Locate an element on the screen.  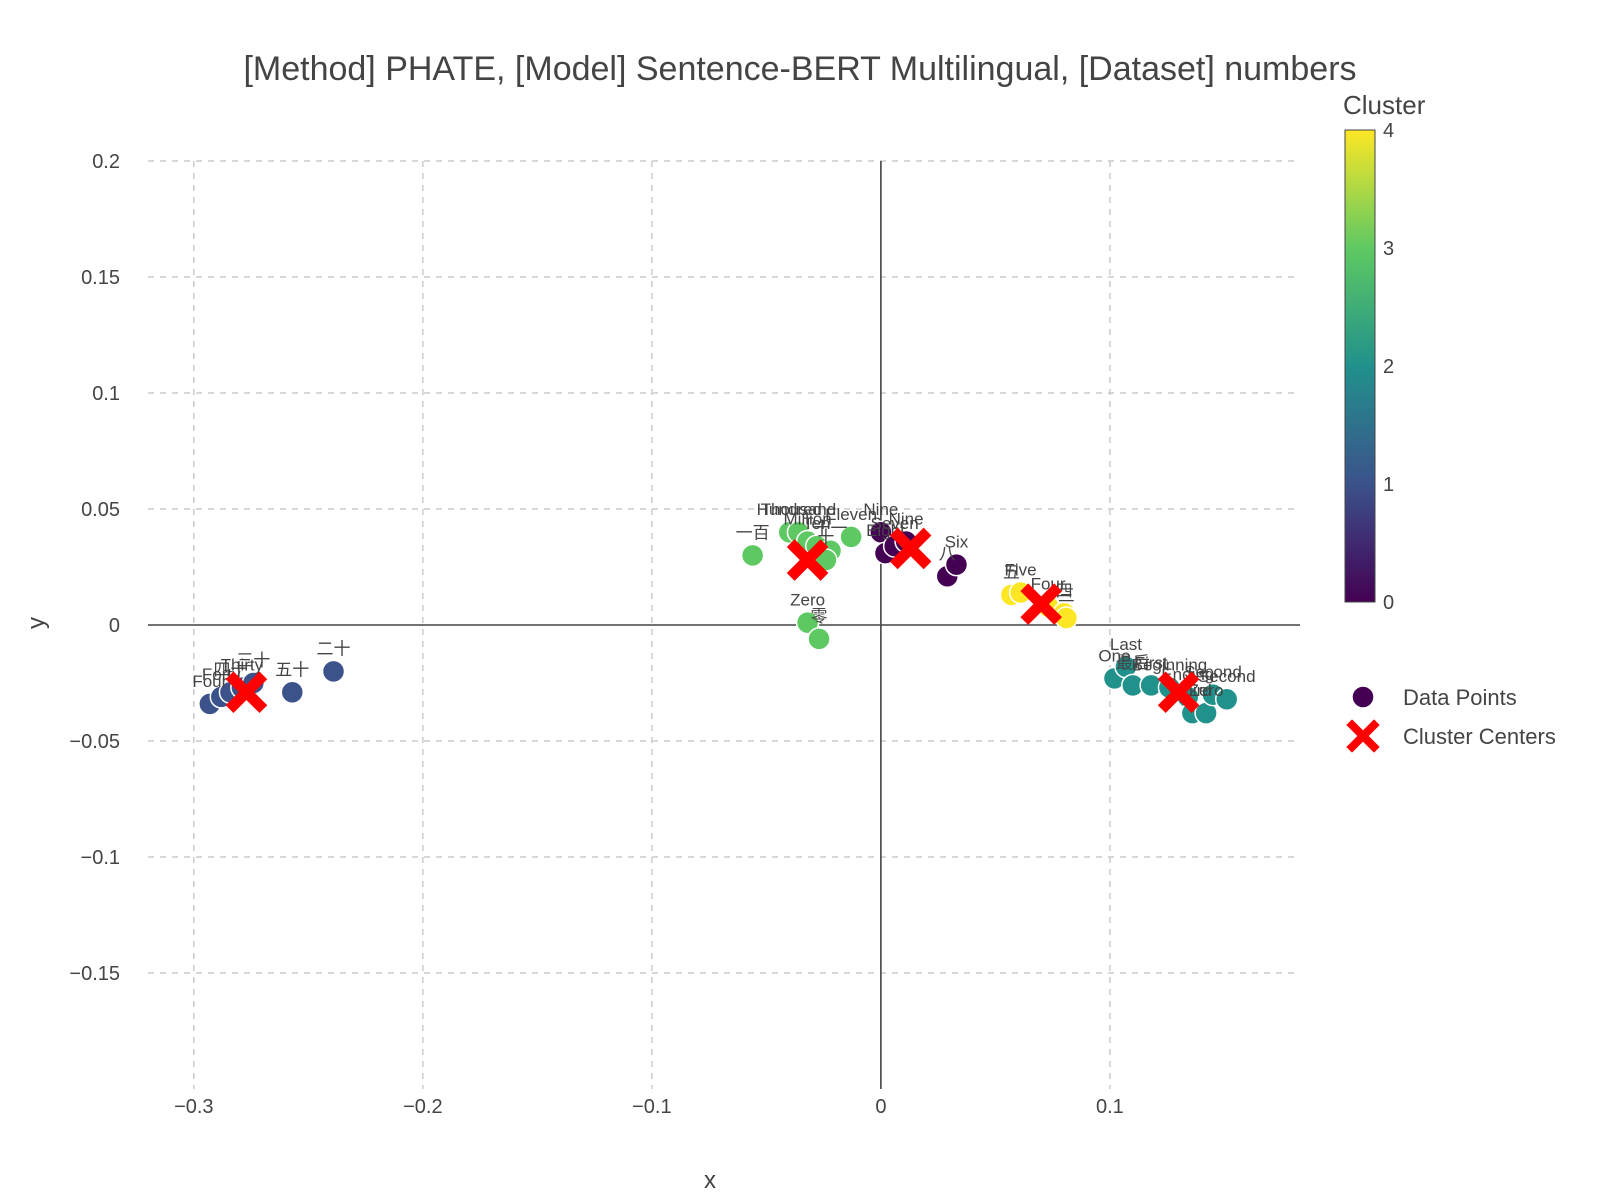
legend-item-cluster-centers: Cluster Centers is located at coordinates (1451, 736).